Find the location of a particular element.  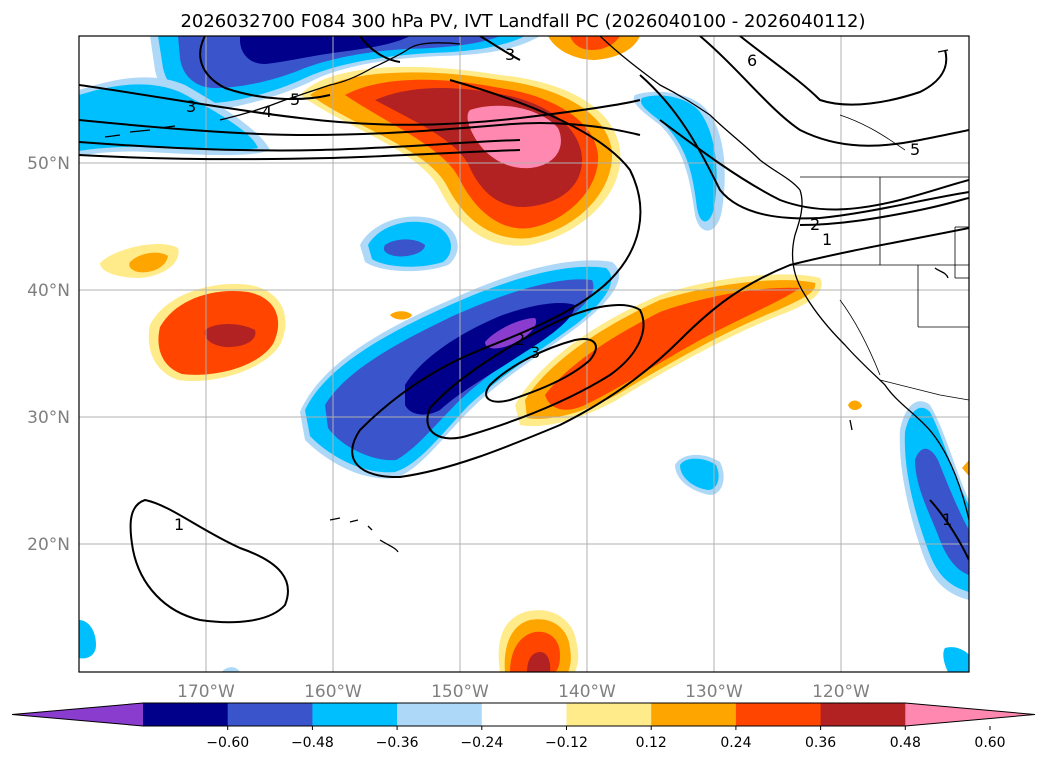

x-tick-label: 130°W is located at coordinates (714, 692).